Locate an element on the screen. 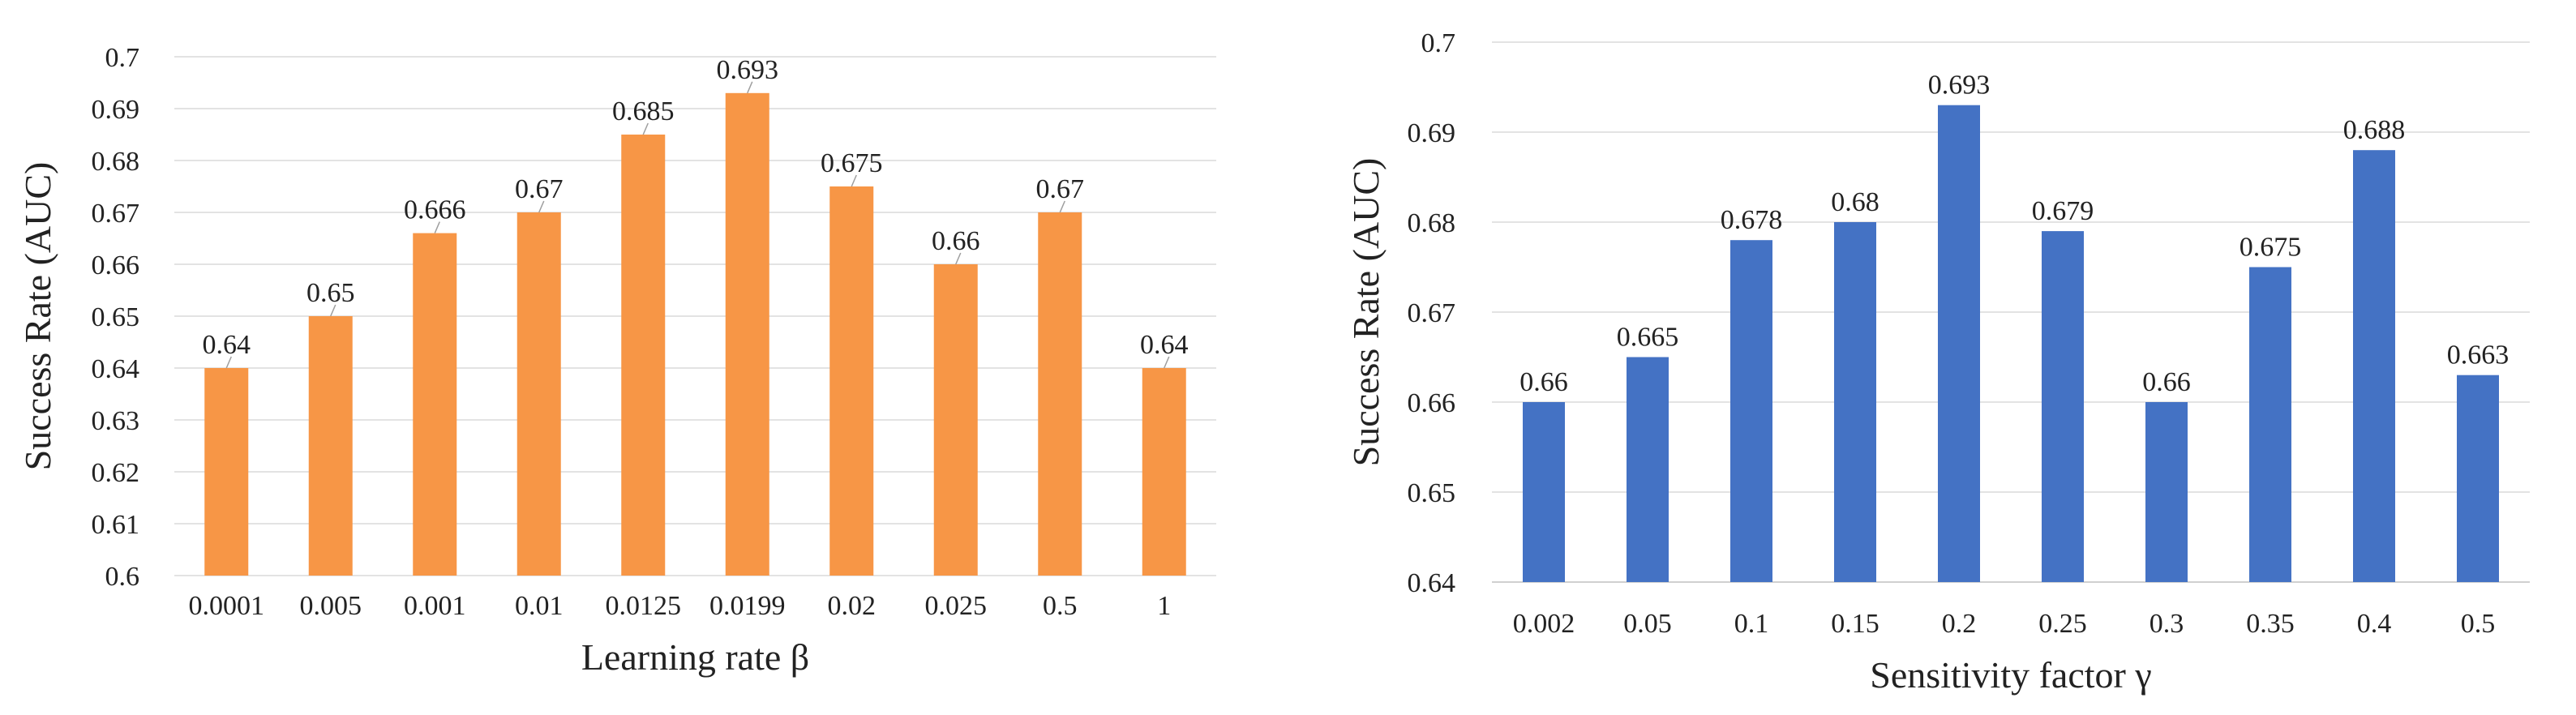 The image size is (2576, 715). x-tick-label: 0.25 is located at coordinates (2062, 624).